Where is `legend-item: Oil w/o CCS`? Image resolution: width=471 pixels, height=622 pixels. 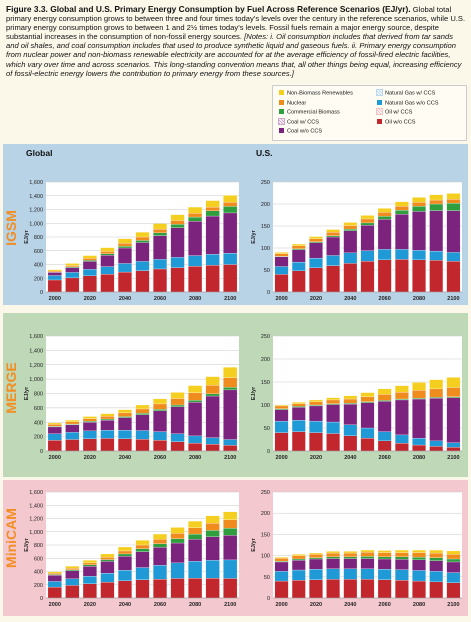 legend-item: Oil w/o CCS is located at coordinates (396, 122).